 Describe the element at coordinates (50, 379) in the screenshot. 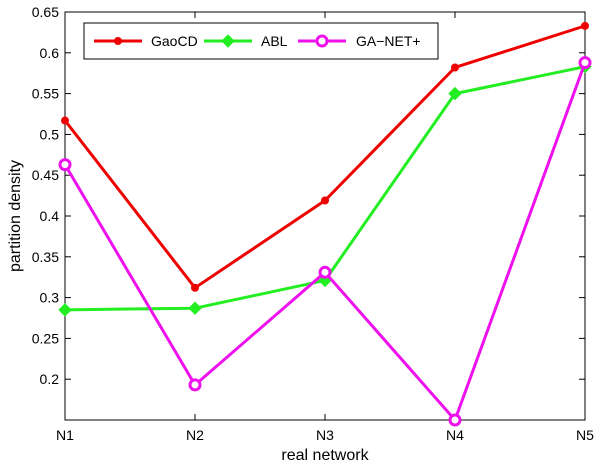

I see `y-tick-label: 0.2` at that location.